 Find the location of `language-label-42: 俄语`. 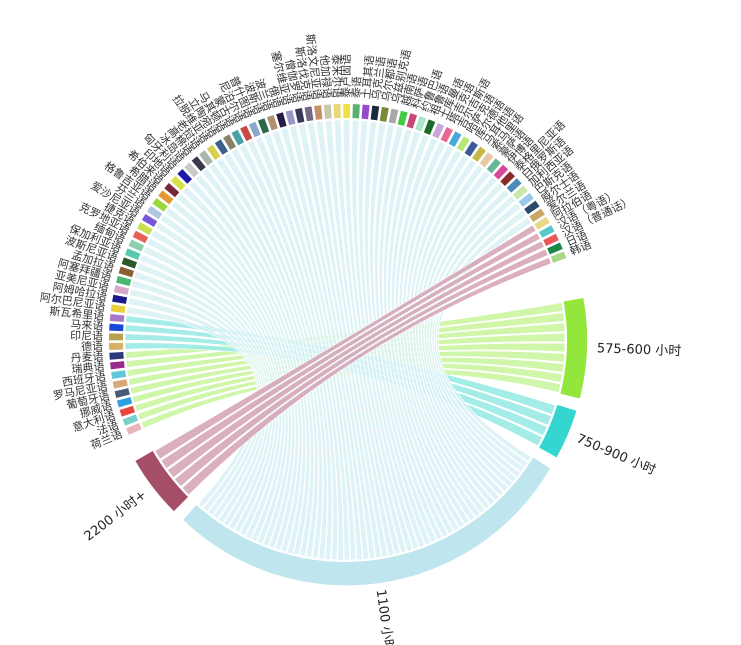

language-label-42: 俄语 is located at coordinates (275, 96).